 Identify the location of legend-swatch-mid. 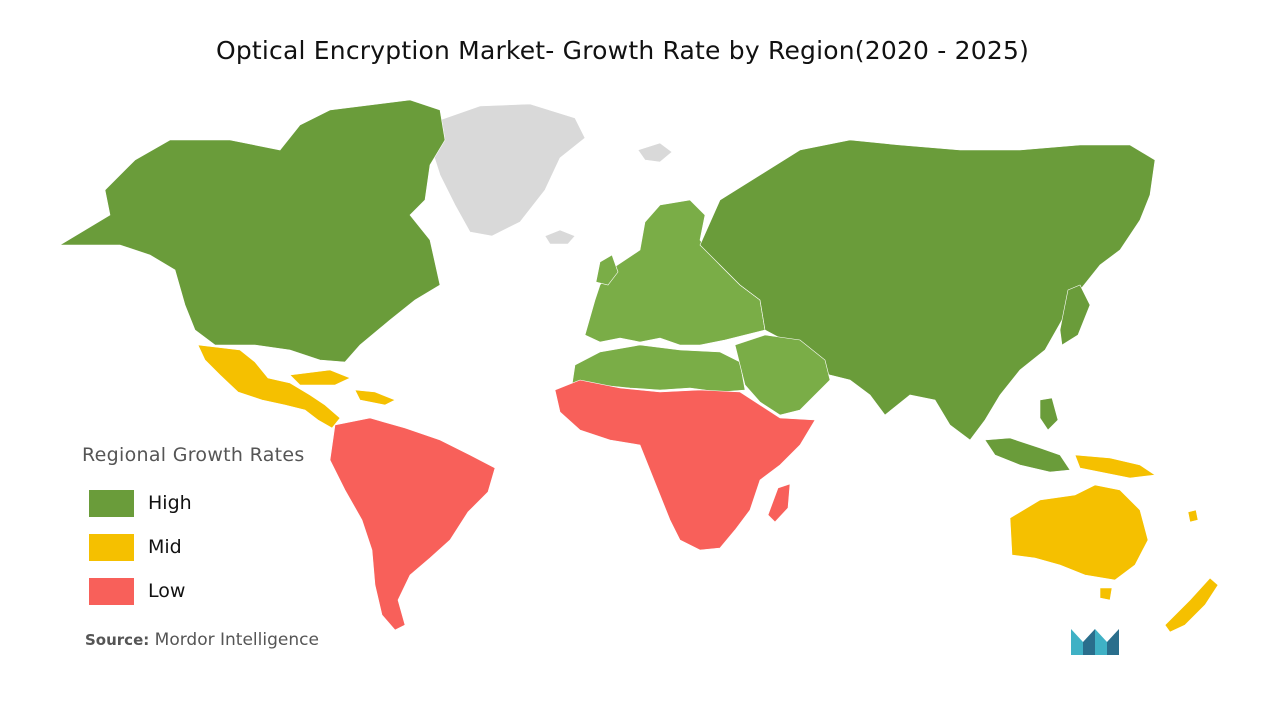
(111, 547).